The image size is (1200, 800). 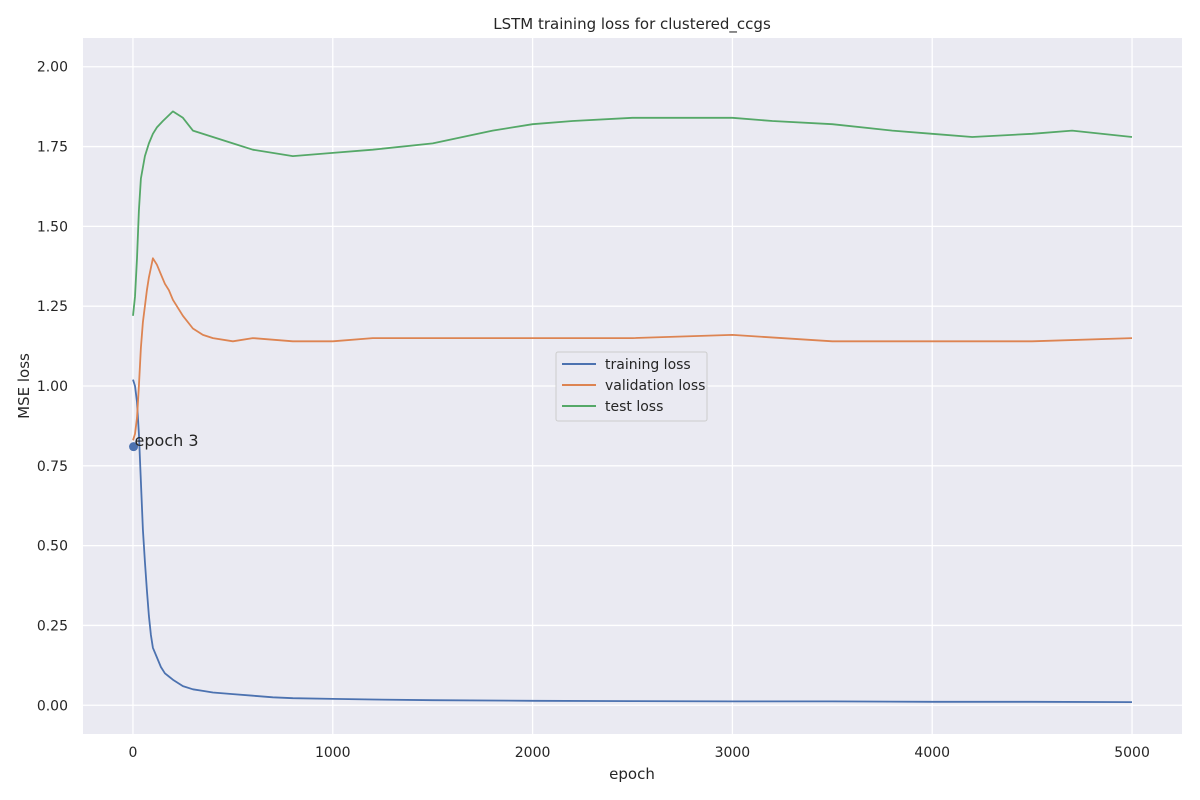 What do you see at coordinates (52, 626) in the screenshot?
I see `y-tick-label: 0.25` at bounding box center [52, 626].